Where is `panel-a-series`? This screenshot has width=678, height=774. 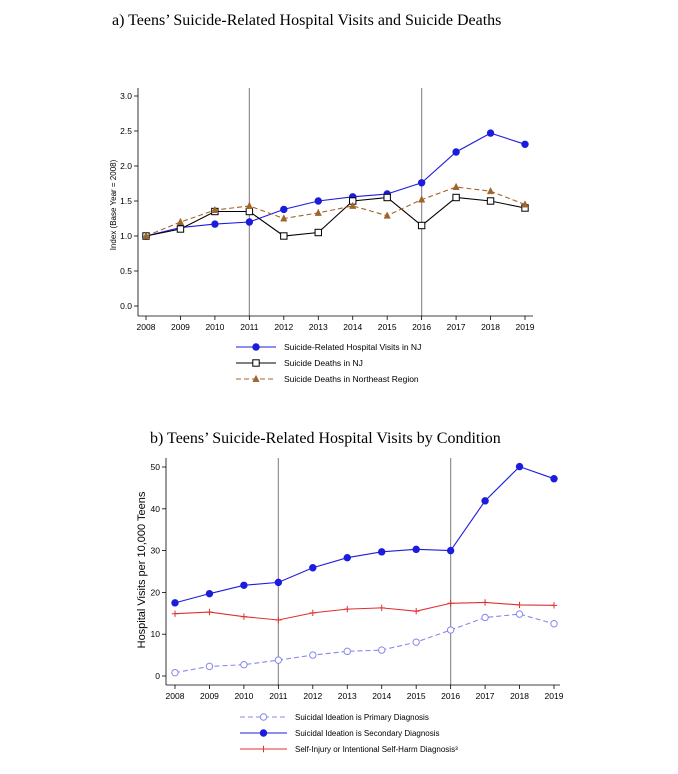 panel-a-series is located at coordinates (335, 184).